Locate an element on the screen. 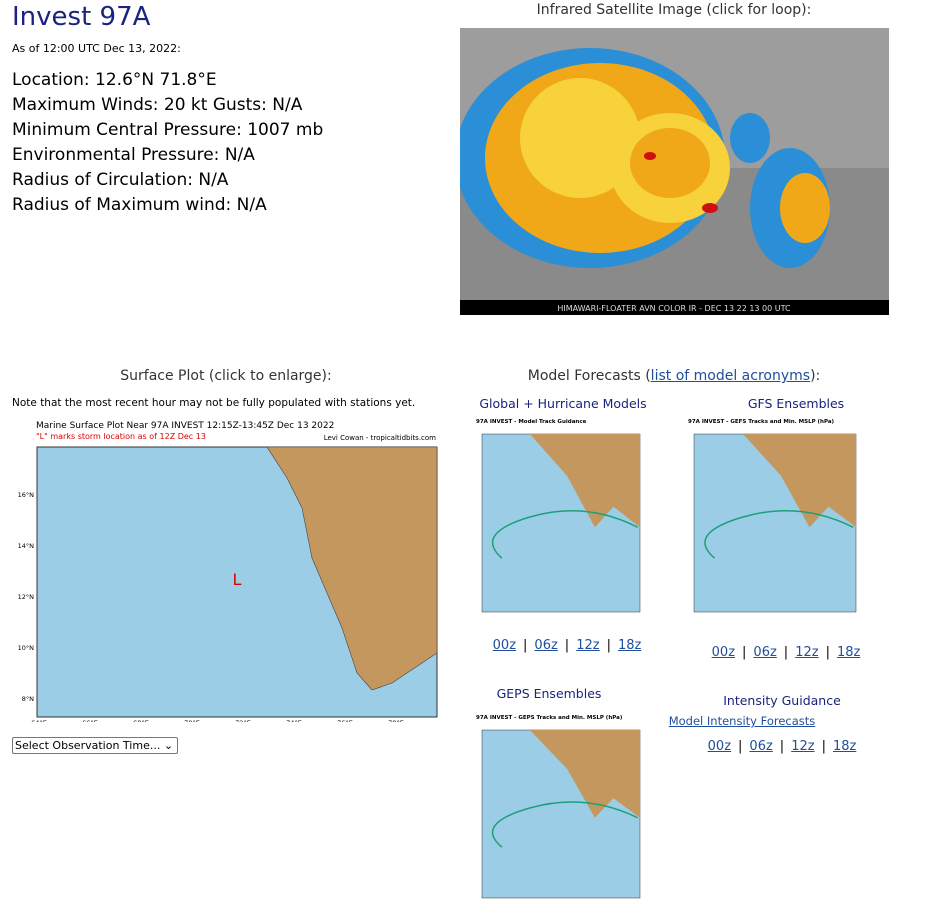 This screenshot has width=925, height=918. info-line: Location: 12.6°N 71.8°E is located at coordinates (114, 80).